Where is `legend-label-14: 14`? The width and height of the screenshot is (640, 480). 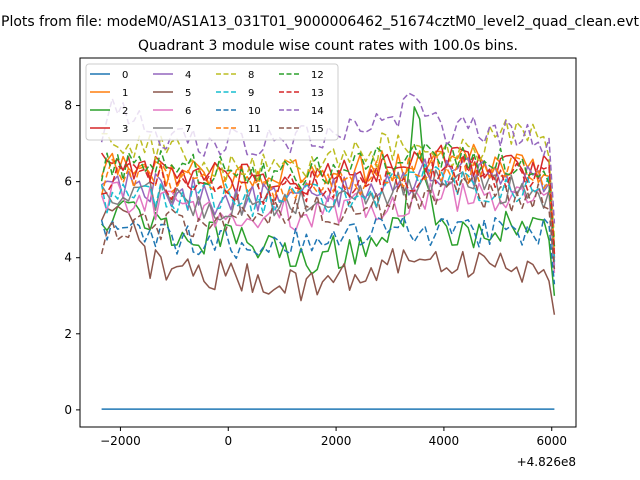
legend-label-14: 14 is located at coordinates (317, 111).